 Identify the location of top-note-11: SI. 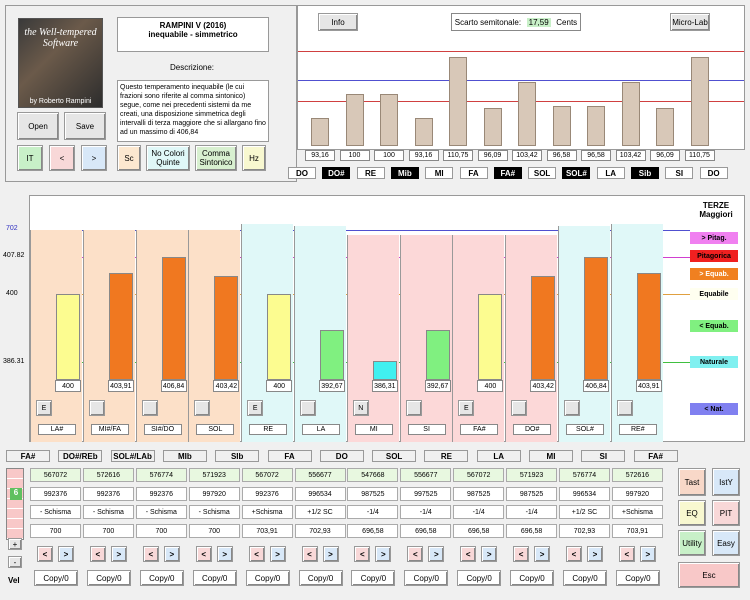
(679, 173).